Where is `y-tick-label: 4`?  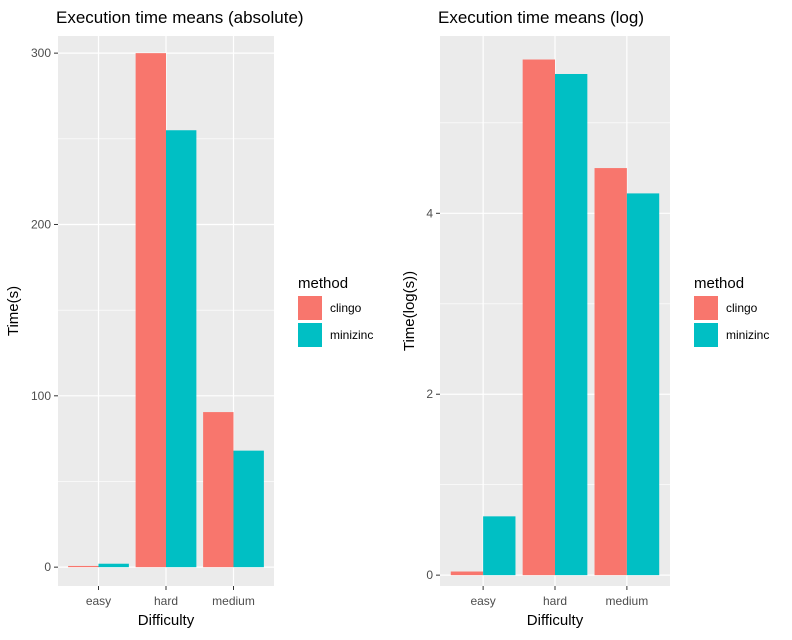
y-tick-label: 4 is located at coordinates (429, 213).